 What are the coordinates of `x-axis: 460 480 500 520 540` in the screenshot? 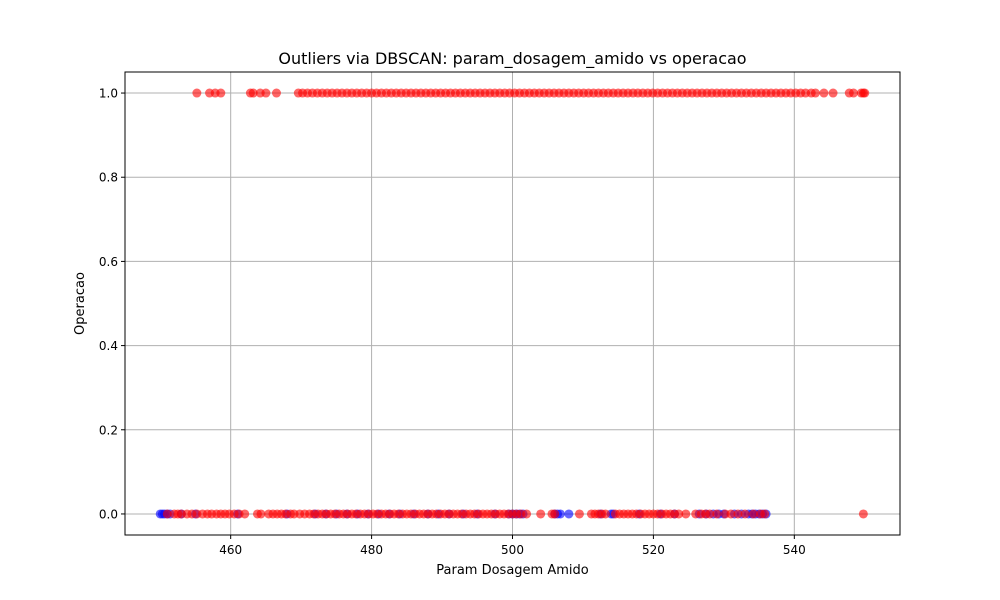 It's located at (512, 546).